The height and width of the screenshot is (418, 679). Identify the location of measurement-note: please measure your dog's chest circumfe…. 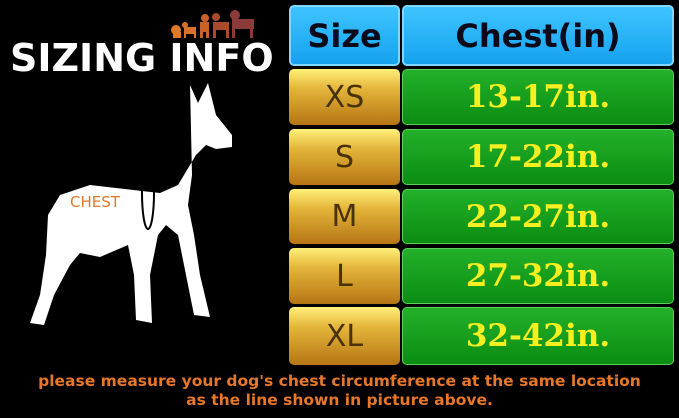
(339, 391).